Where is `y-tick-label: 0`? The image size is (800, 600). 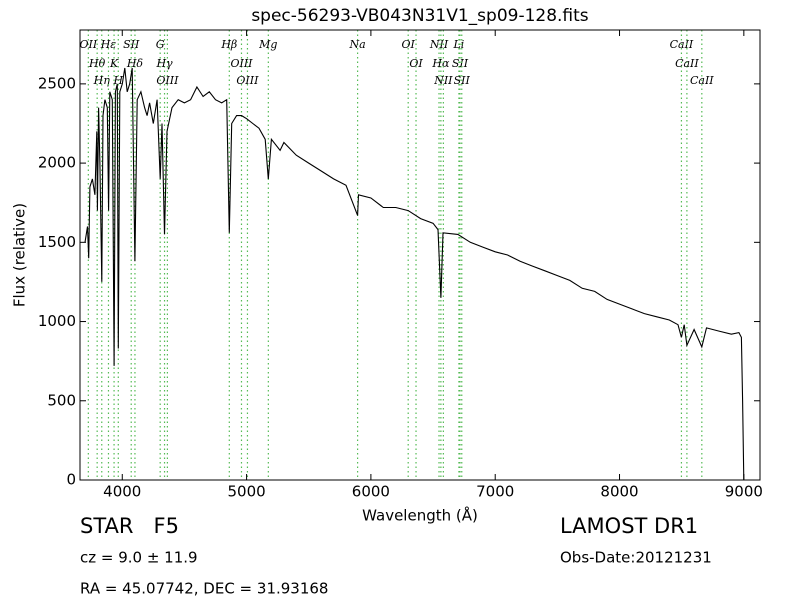
y-tick-label: 0 is located at coordinates (71, 480).